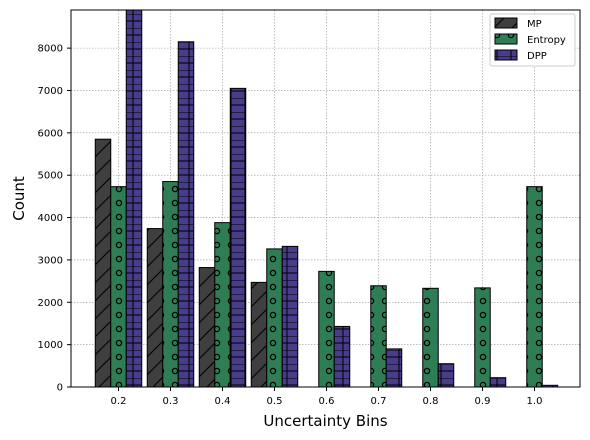 This screenshot has width=590, height=440. What do you see at coordinates (170, 284) in the screenshot?
I see `bar-entropy-0.3` at bounding box center [170, 284].